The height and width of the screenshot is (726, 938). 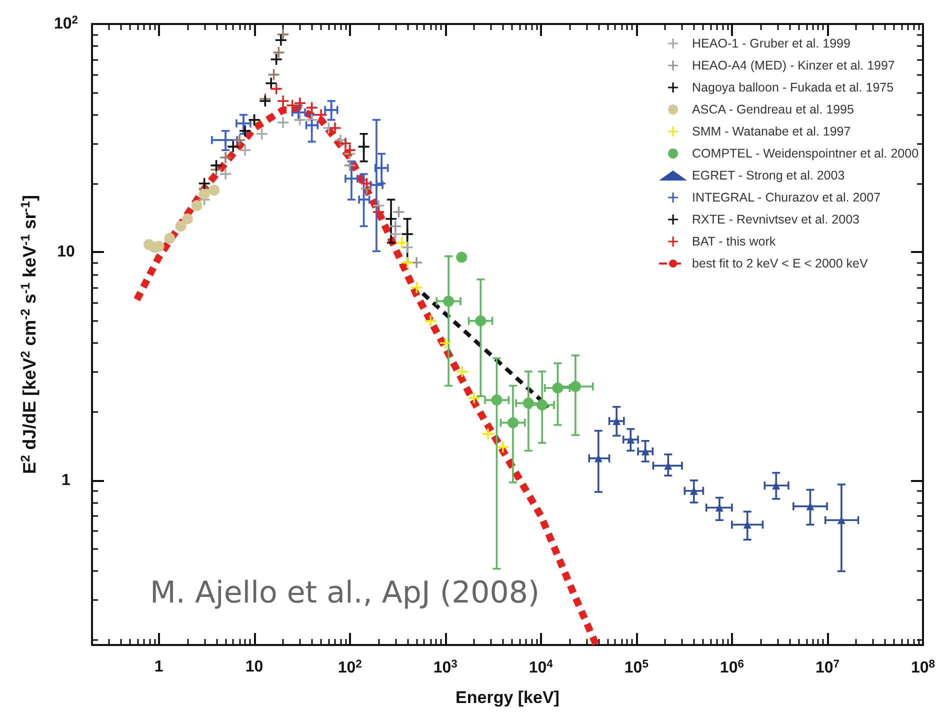 What do you see at coordinates (780, 263) in the screenshot?
I see `legend-label: best fit to 2 keV < E < 2000 keV` at bounding box center [780, 263].